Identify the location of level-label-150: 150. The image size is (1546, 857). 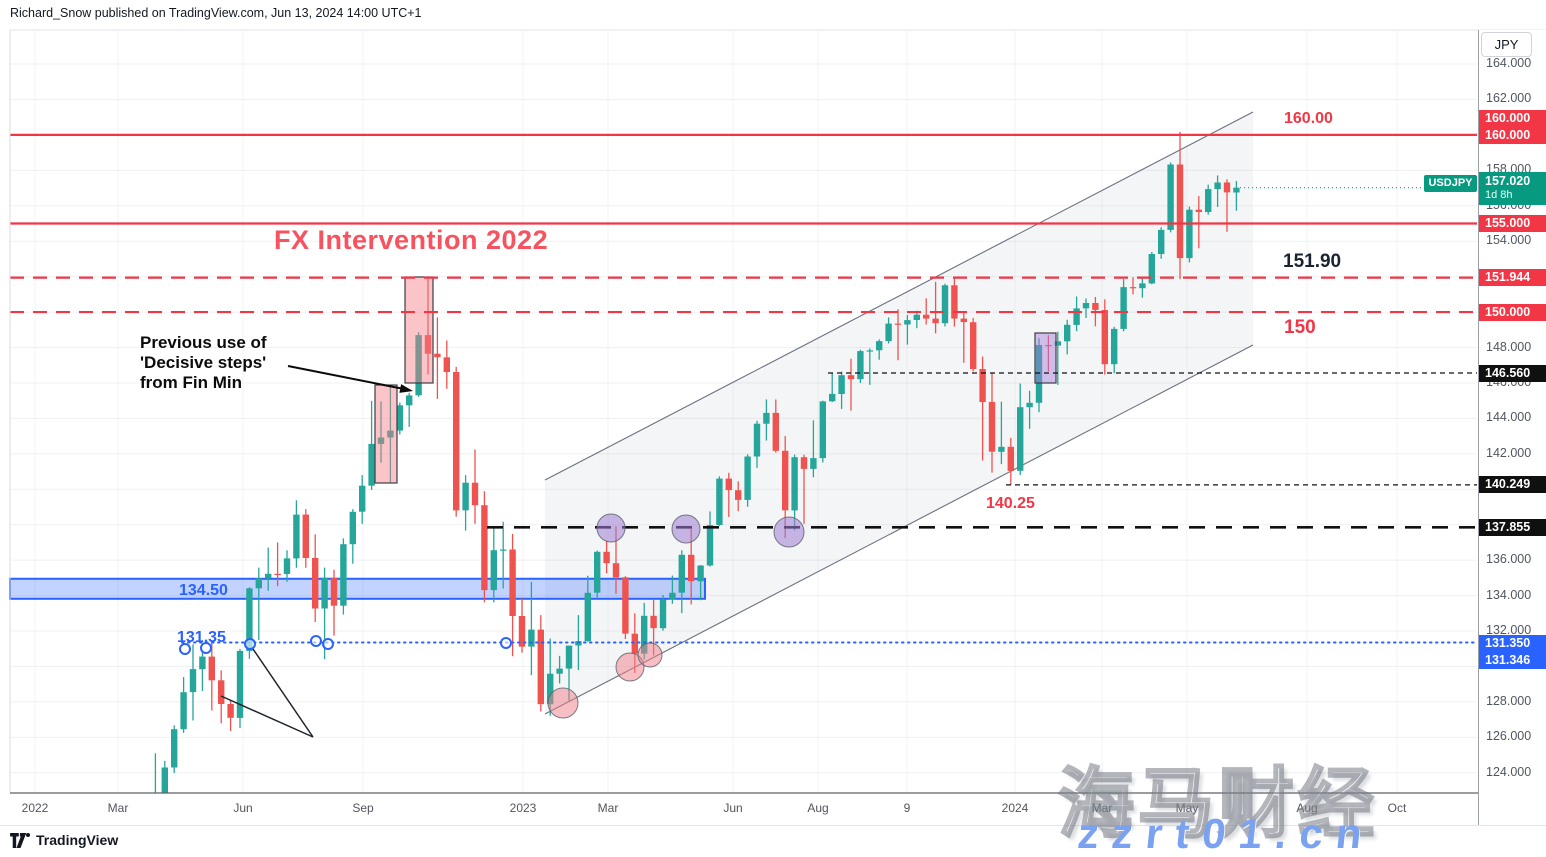
(1300, 327).